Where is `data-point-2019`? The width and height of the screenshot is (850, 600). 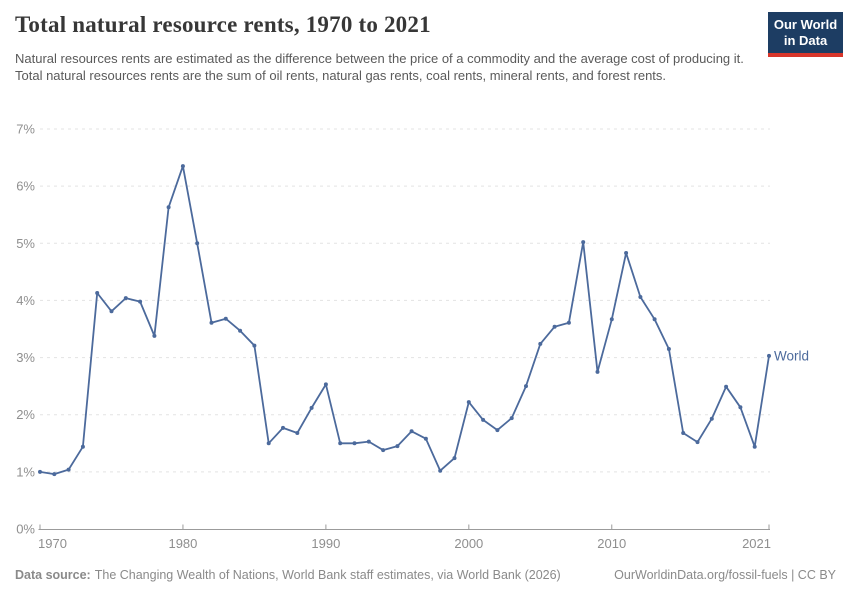
data-point-2019 is located at coordinates (740, 407).